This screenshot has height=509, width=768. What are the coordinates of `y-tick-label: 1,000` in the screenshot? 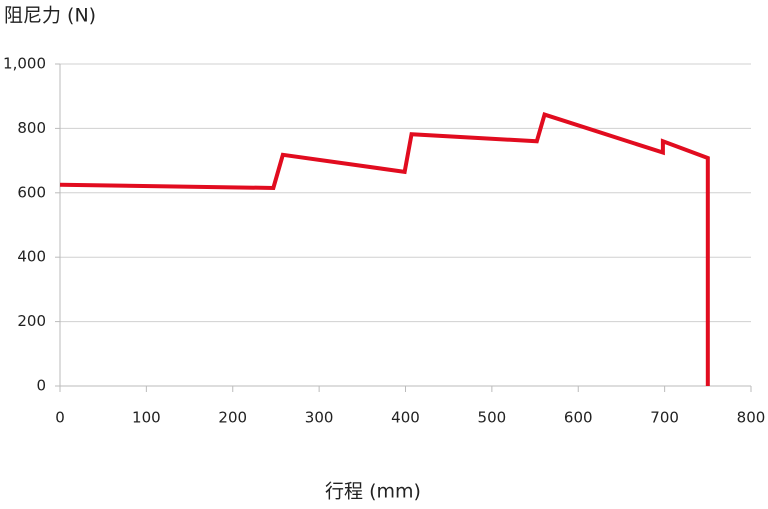 It's located at (24, 64).